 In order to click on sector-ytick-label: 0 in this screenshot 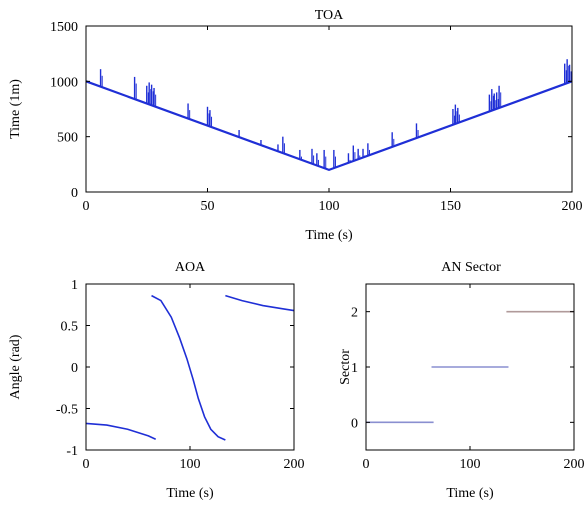, I will do `click(354, 423)`.